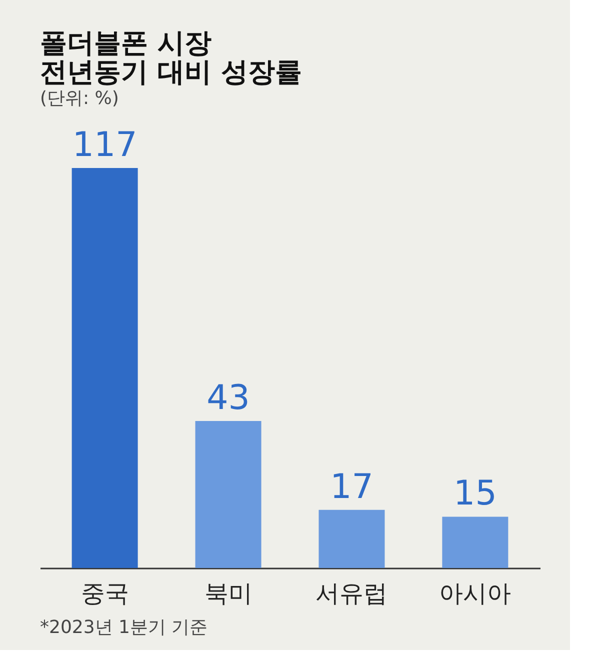 Image resolution: width=600 pixels, height=668 pixels. What do you see at coordinates (475, 594) in the screenshot?
I see `x-tick-label: 아시아` at bounding box center [475, 594].